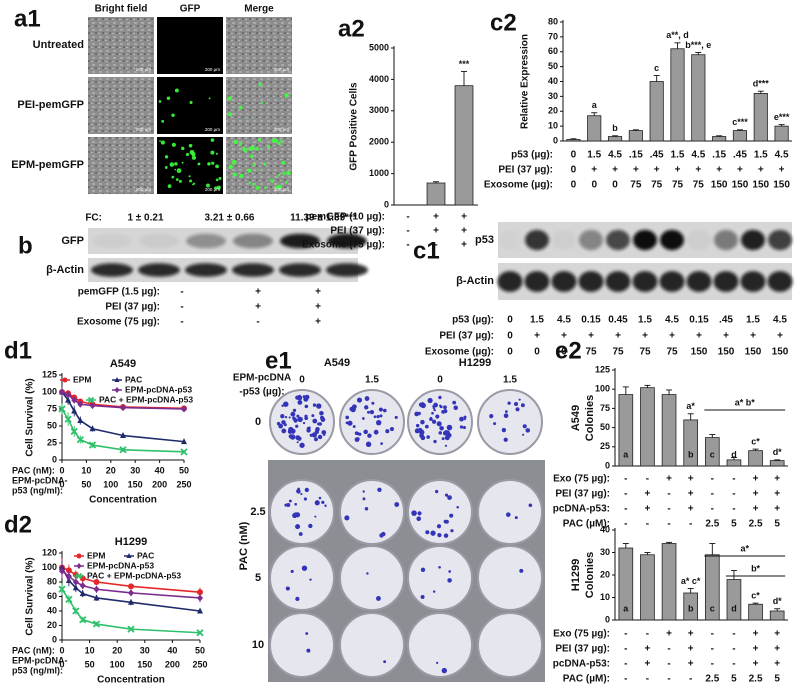 This screenshot has width=800, height=691. Describe the element at coordinates (712, 679) in the screenshot. I see `condition-value: 2.5` at that location.